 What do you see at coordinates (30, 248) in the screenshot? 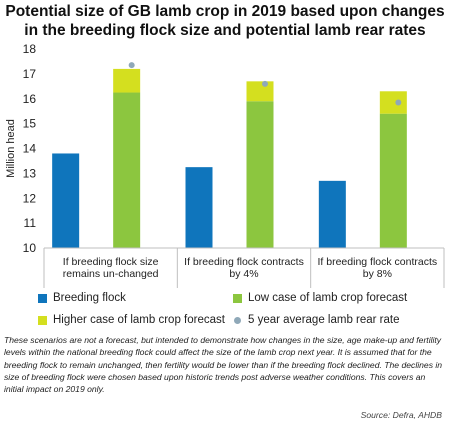
I see `y-tick-label: 10` at bounding box center [30, 248].